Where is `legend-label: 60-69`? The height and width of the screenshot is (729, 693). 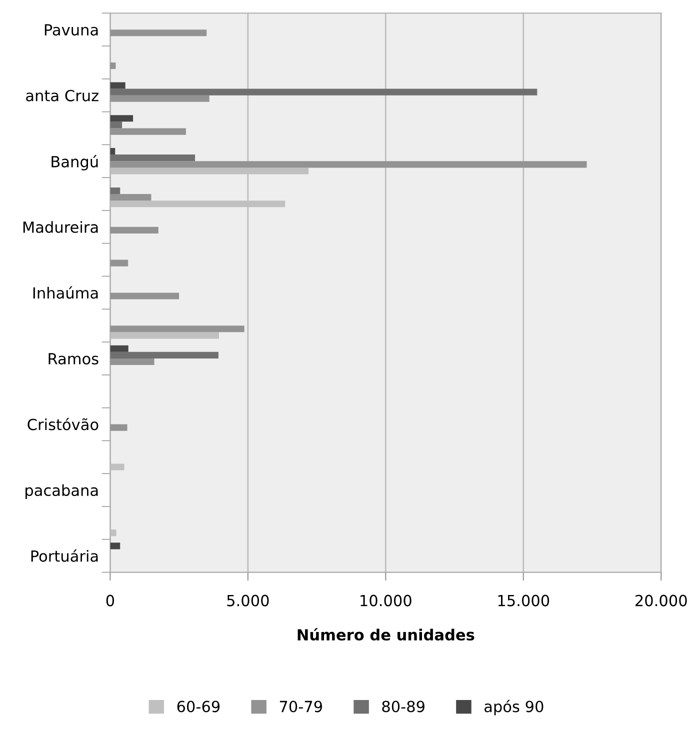
legend-label: 60-69 is located at coordinates (198, 706).